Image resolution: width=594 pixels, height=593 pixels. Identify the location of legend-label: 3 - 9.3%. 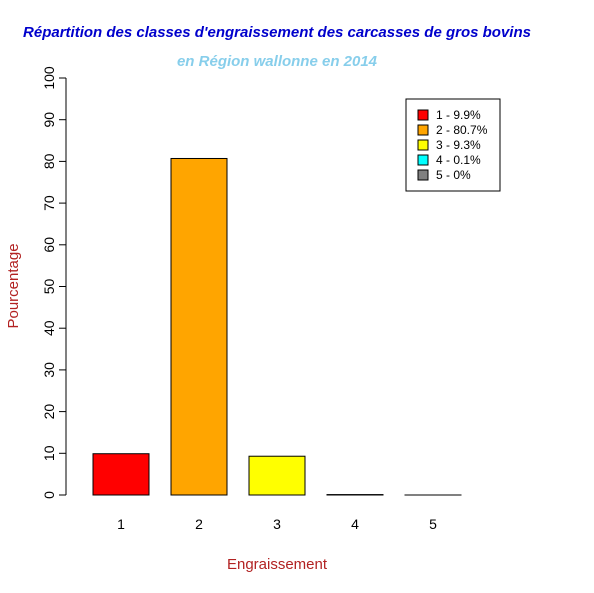
(458, 145).